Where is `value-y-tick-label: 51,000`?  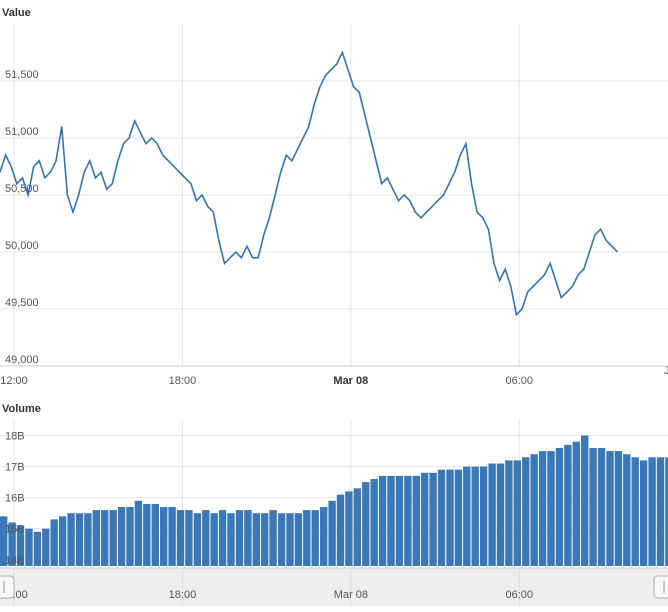 value-y-tick-label: 51,000 is located at coordinates (22, 132).